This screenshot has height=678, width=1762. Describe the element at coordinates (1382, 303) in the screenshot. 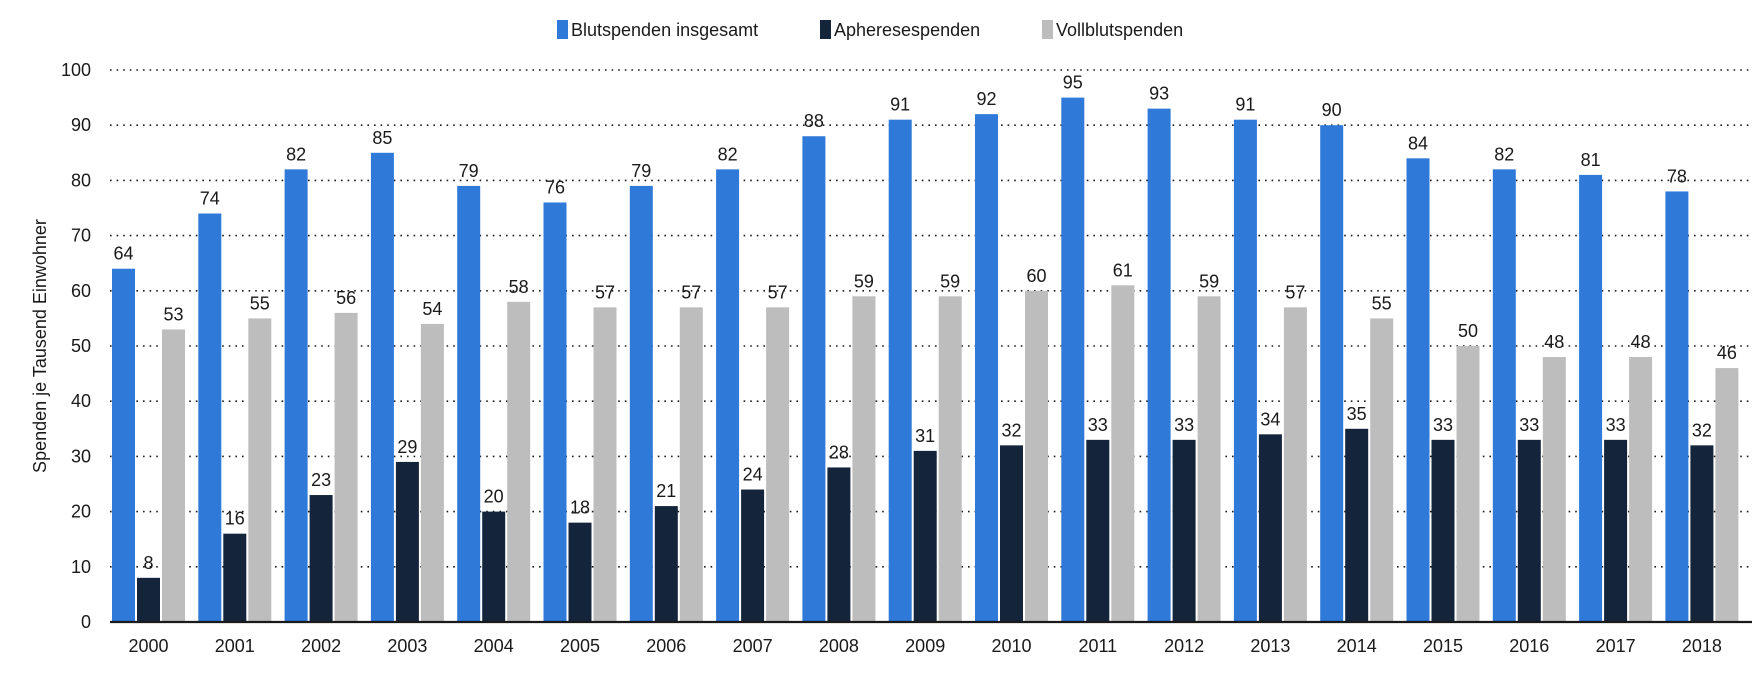

I see `bar-value-label: 55` at that location.